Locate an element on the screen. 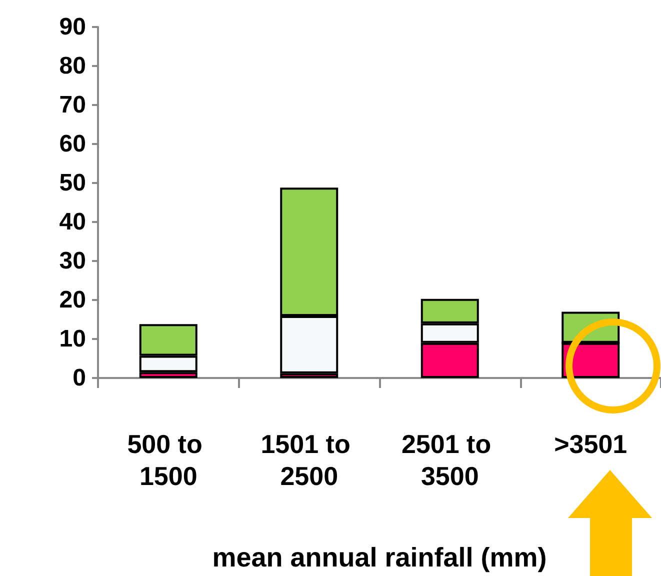  y-tick-label: 90 is located at coordinates (72, 27).